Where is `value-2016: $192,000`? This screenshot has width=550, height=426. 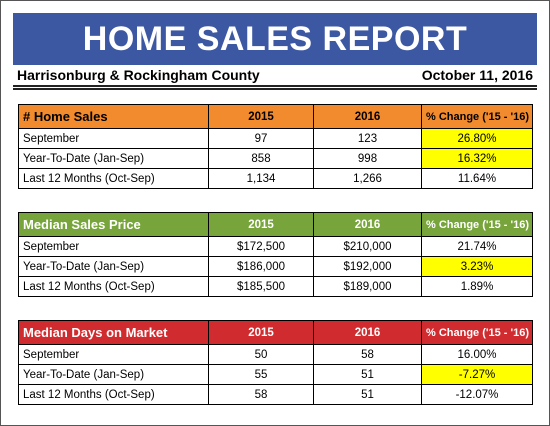 value-2016: $192,000 is located at coordinates (367, 266).